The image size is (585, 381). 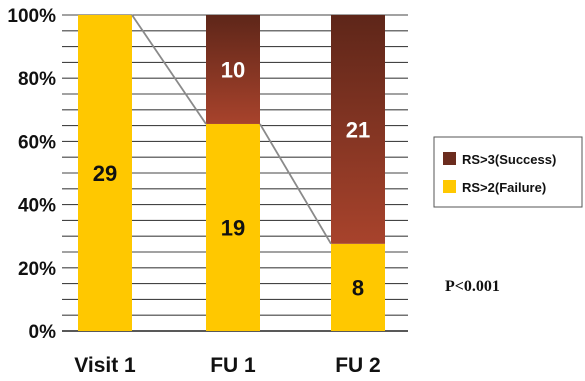 I want to click on data-label: 29, so click(x=105, y=173).